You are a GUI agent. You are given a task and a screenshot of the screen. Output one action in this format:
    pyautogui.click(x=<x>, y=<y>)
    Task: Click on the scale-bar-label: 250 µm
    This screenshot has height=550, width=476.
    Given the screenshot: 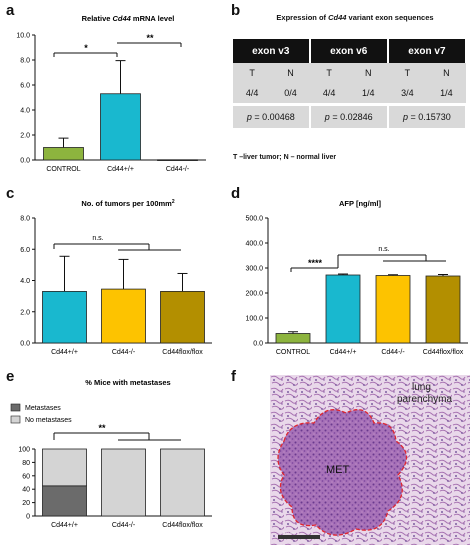 What is the action you would take?
    pyautogui.click(x=289, y=532)
    